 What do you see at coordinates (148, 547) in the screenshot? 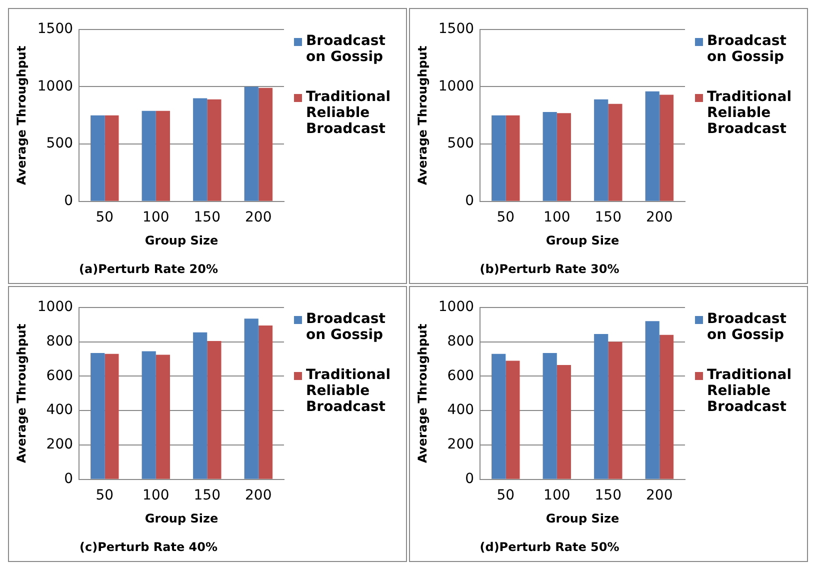
I see `text: (c)Perturb Rate 40%` at bounding box center [148, 547].